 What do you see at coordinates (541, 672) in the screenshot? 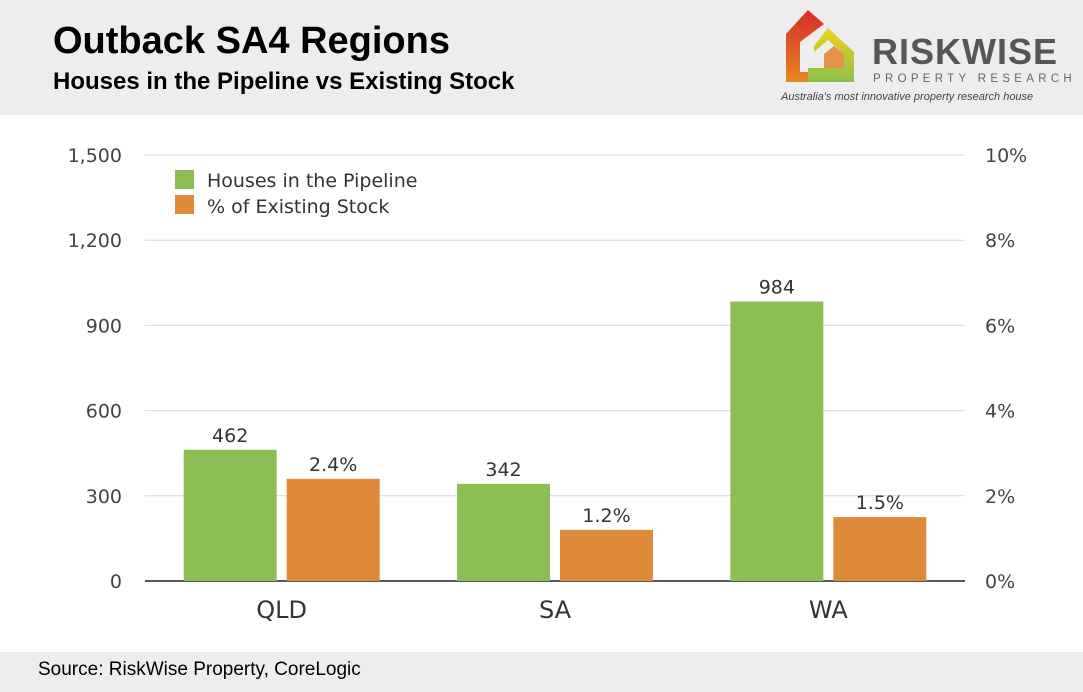
I see `footer` at bounding box center [541, 672].